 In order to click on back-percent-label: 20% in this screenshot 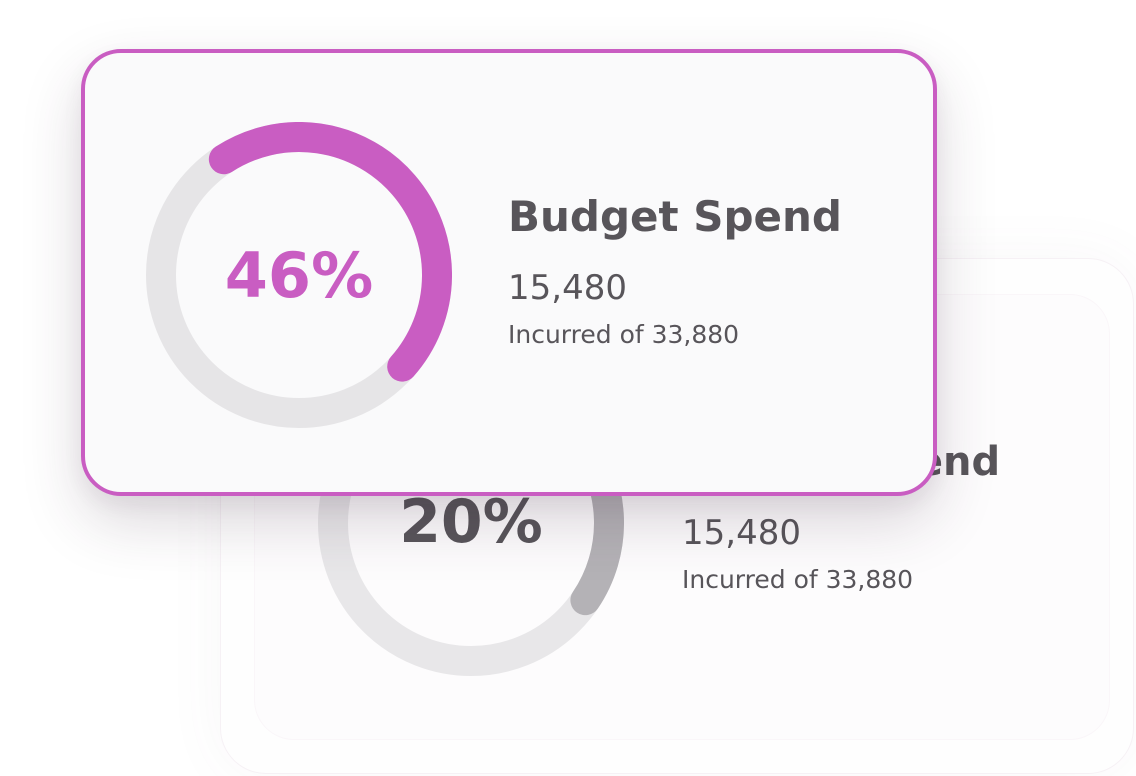, I will do `click(471, 522)`.